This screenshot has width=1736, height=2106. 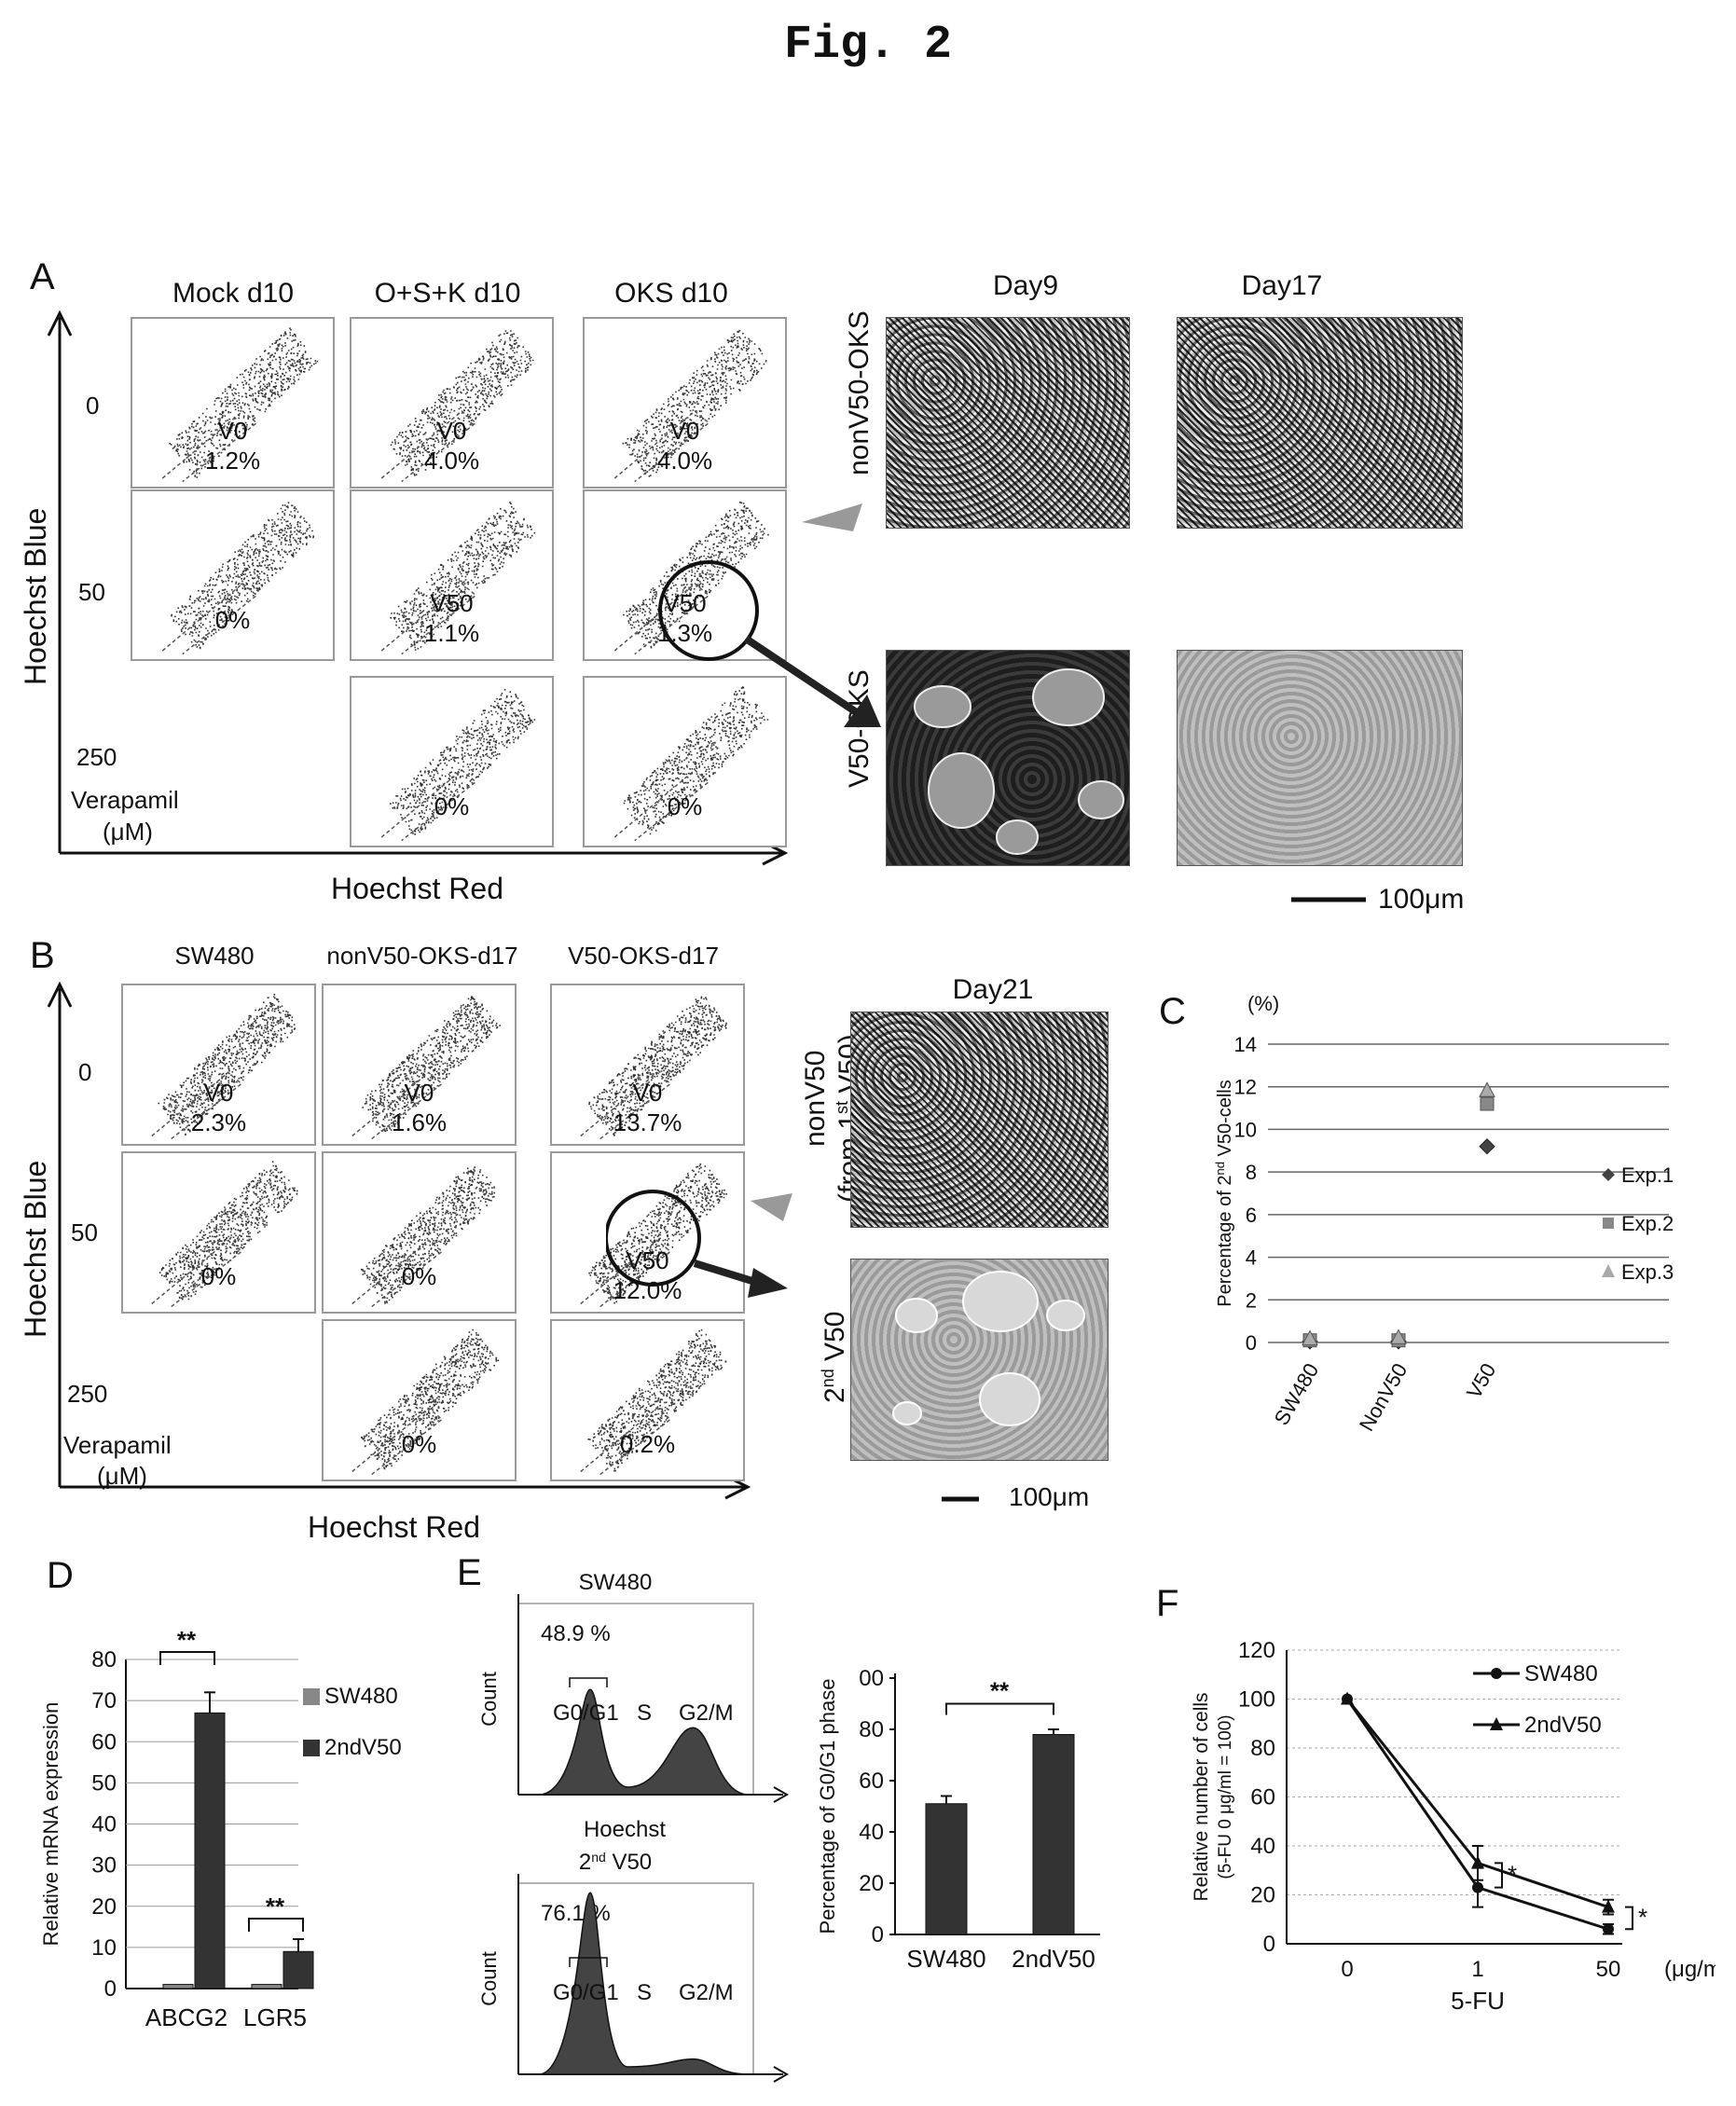 I want to click on panel-label-e: E, so click(x=469, y=1572).